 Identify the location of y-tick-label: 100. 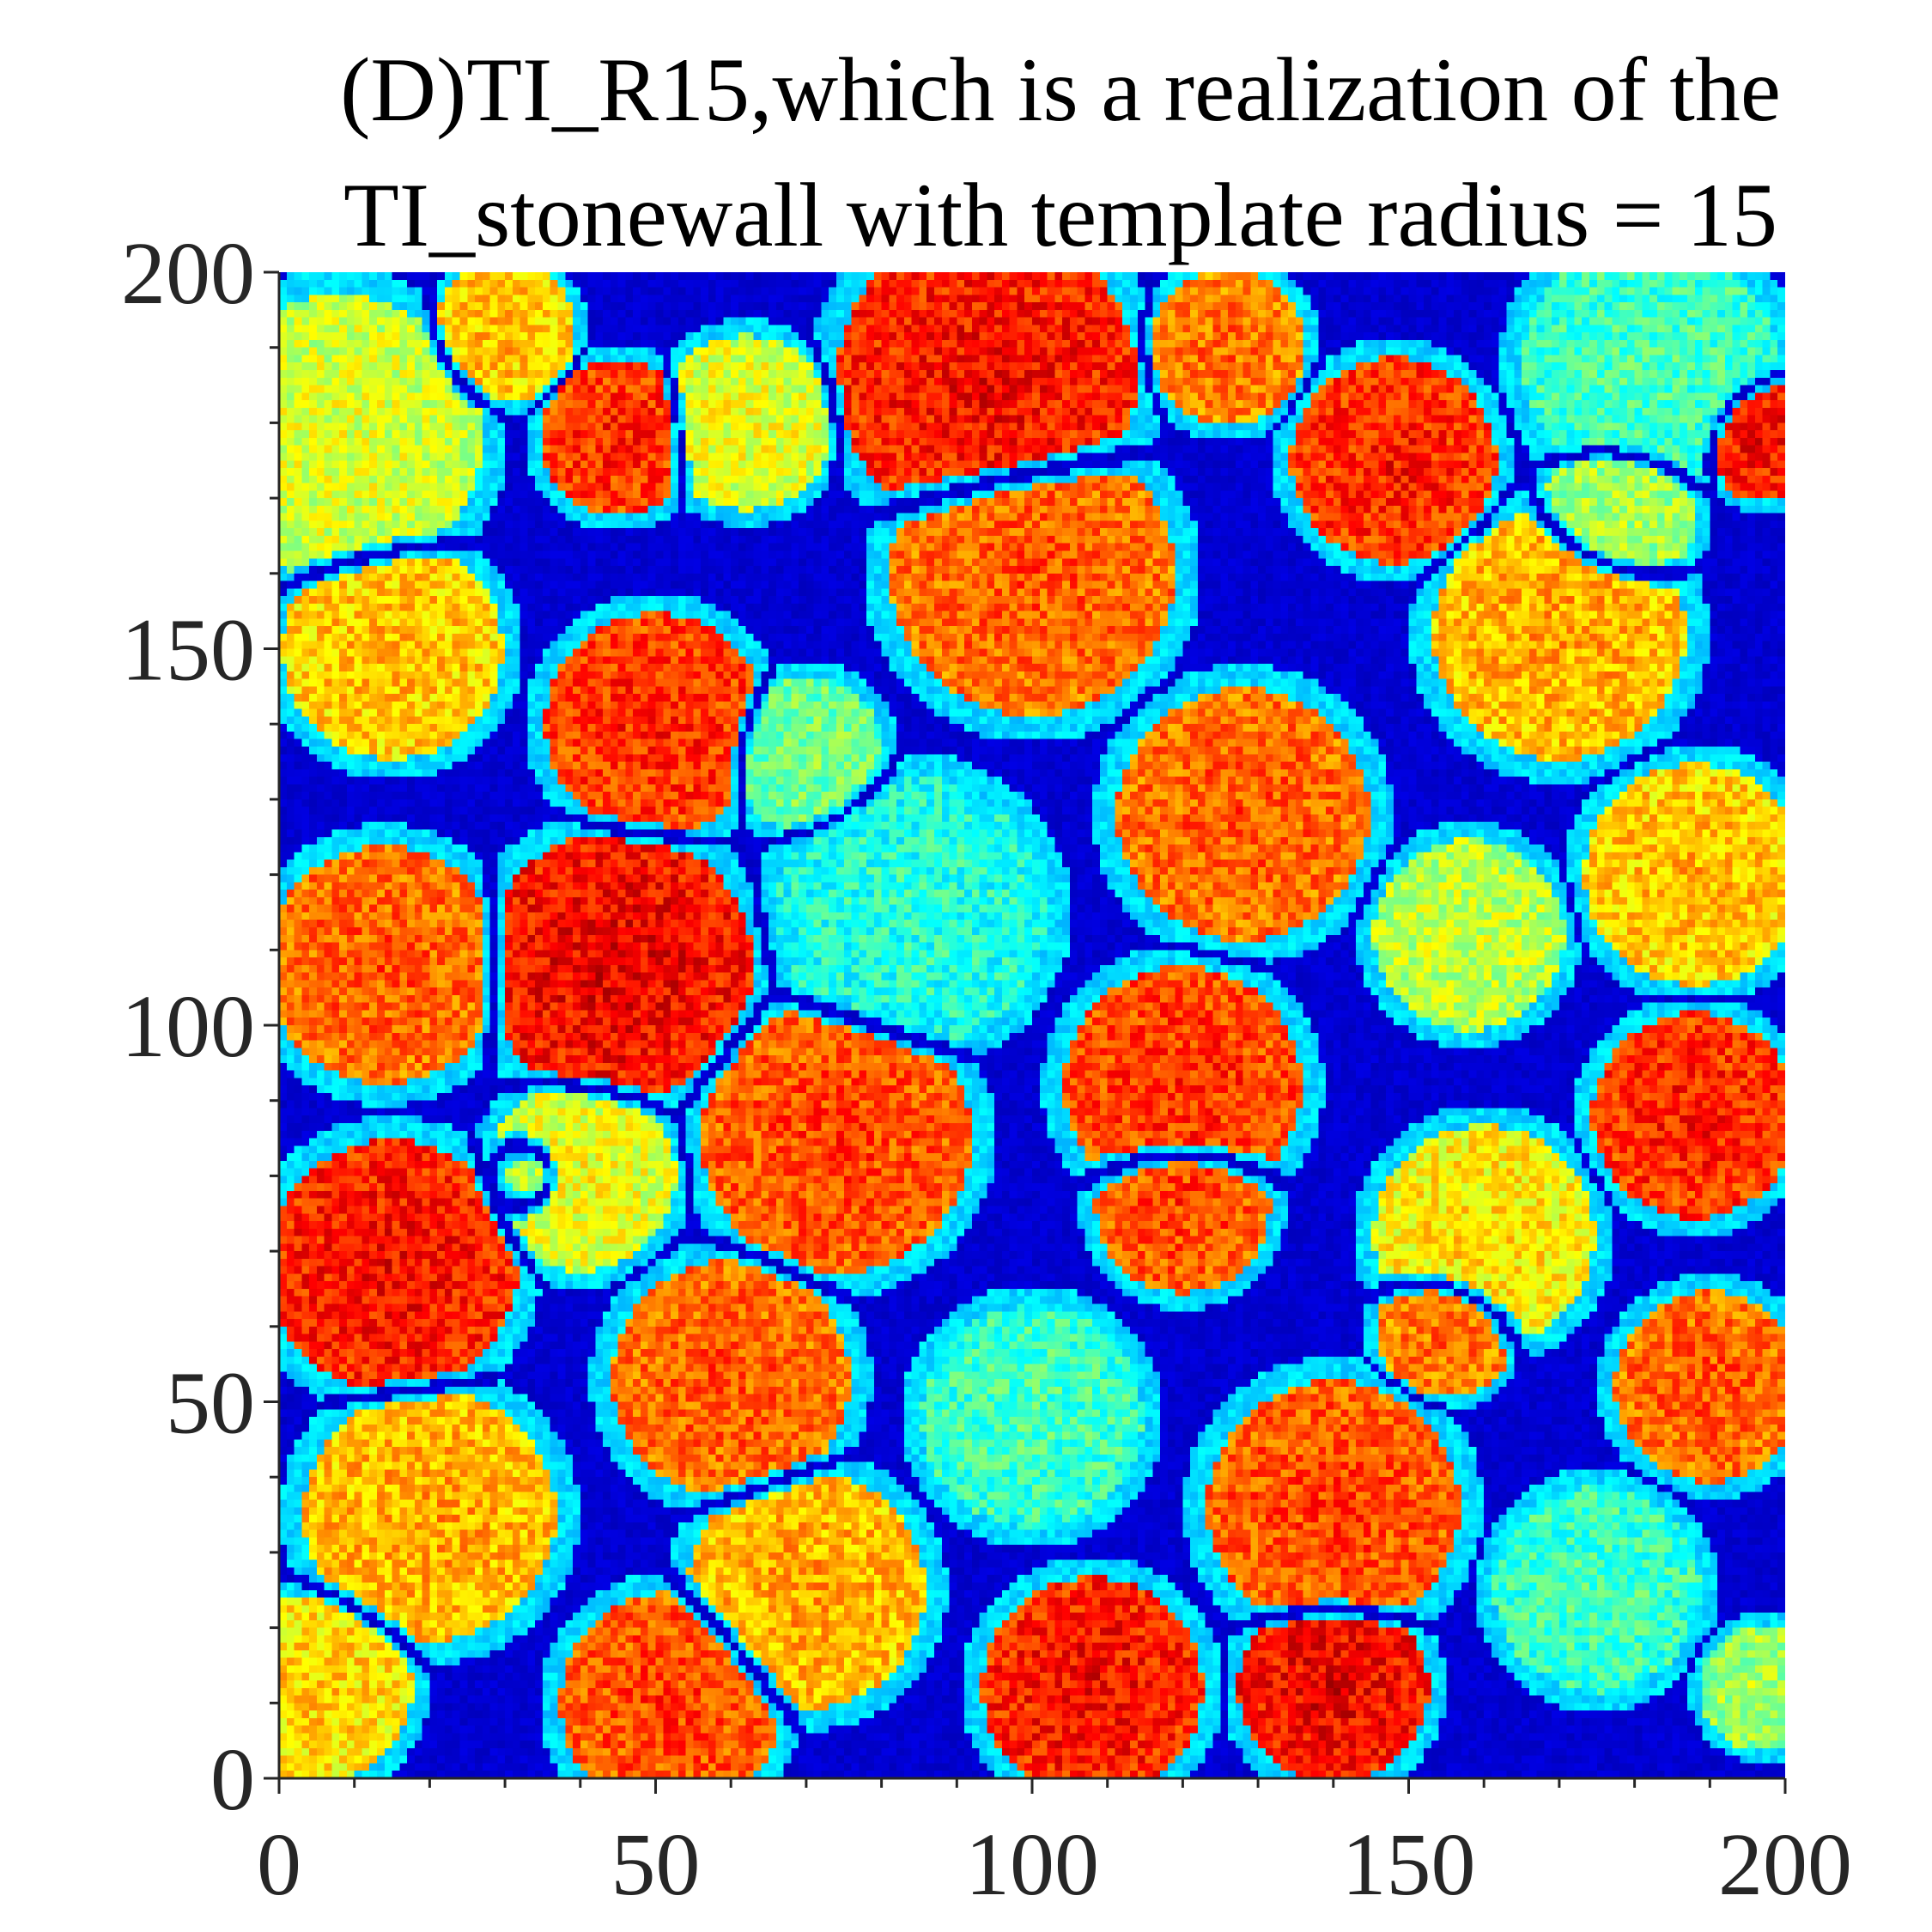
(188, 1027).